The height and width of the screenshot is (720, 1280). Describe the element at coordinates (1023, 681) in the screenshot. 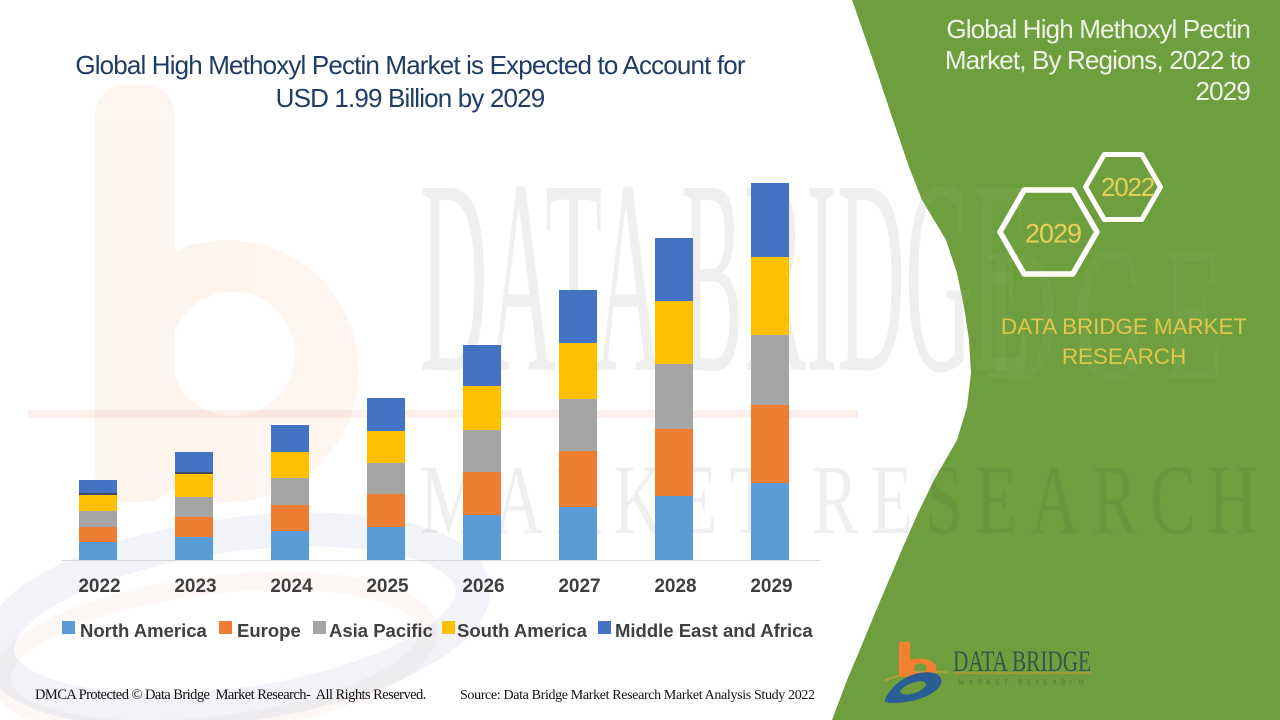

I see `svg-text: MARKET RESEARCH` at that location.